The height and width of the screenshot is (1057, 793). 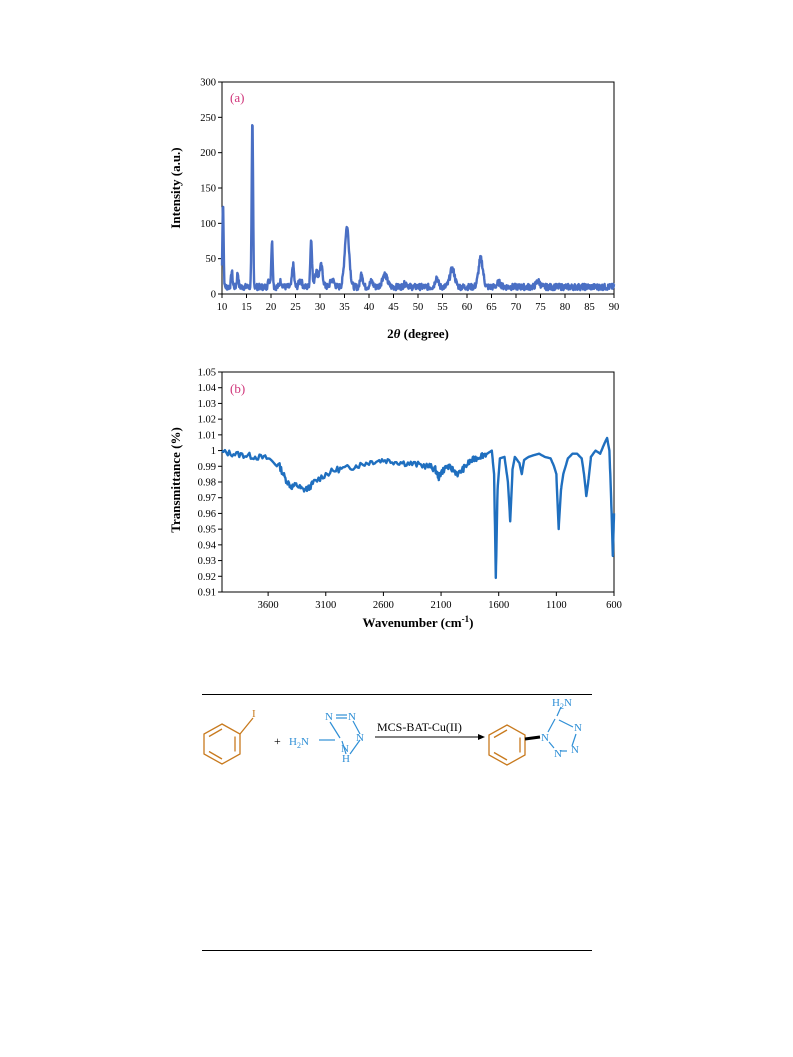 What do you see at coordinates (442, 307) in the screenshot?
I see `xrd-x-tick-label: 55` at bounding box center [442, 307].